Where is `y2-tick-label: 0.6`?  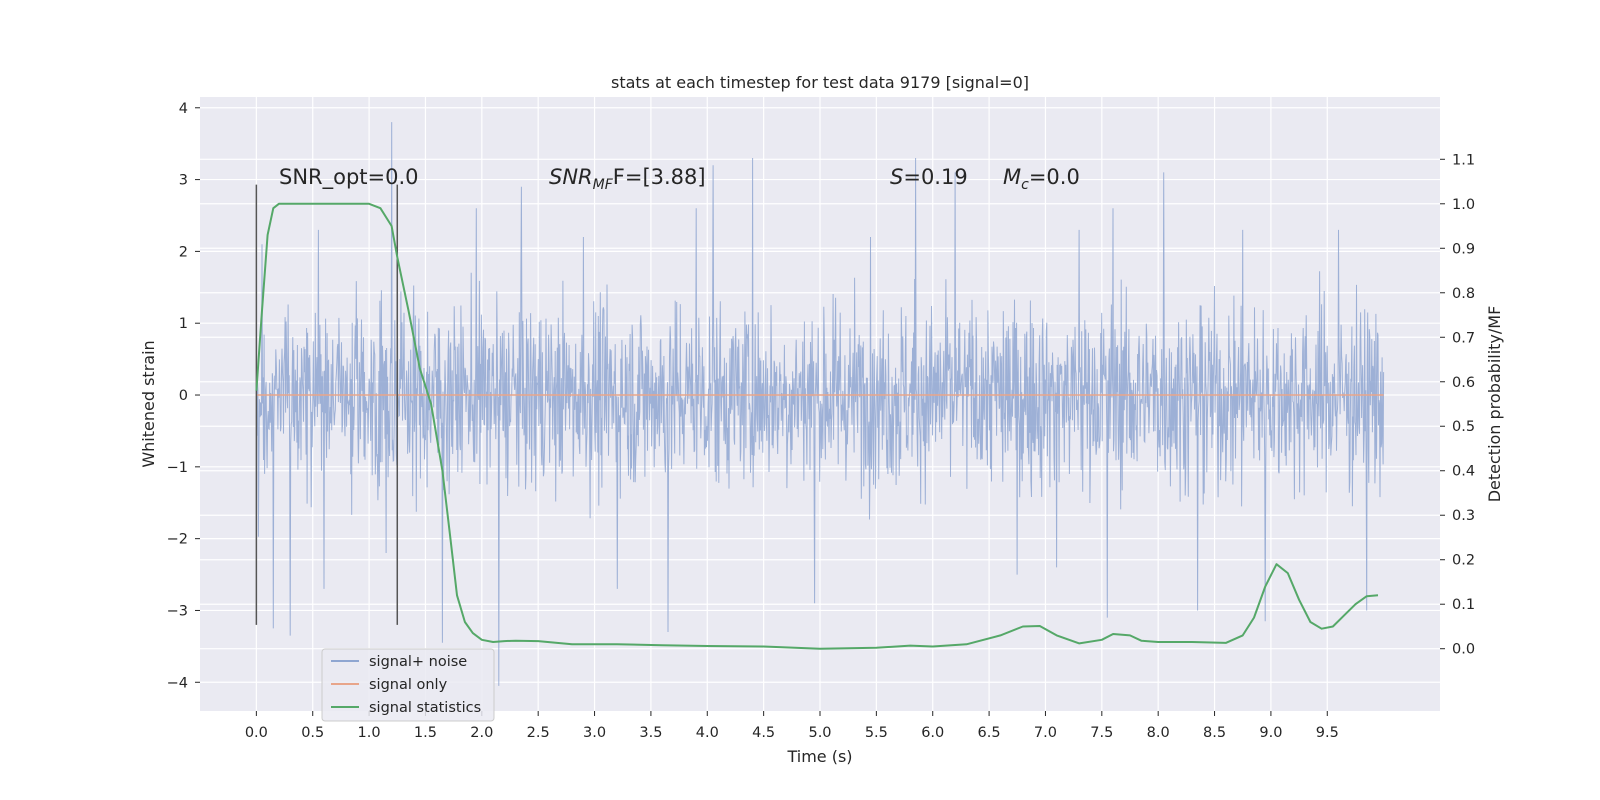 y2-tick-label: 0.6 is located at coordinates (1463, 383).